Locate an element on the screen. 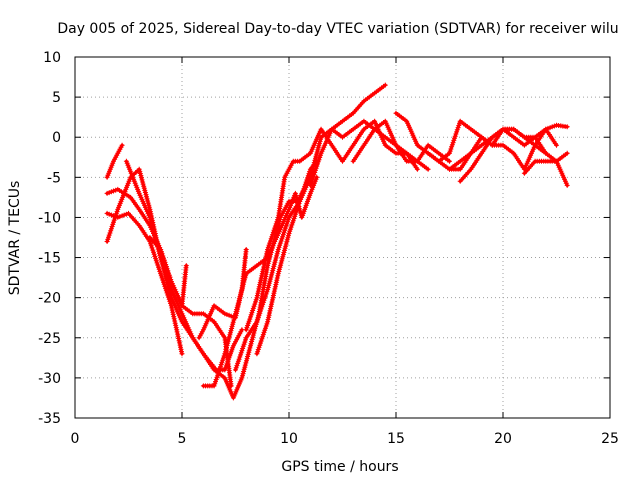  y-tick-label: 0 is located at coordinates (56, 138).